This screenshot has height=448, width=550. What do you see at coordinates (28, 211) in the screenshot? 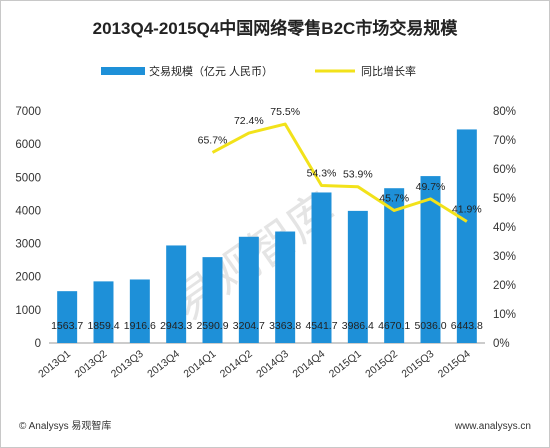
I see `left-axis-tick-label: 4000` at bounding box center [28, 211].